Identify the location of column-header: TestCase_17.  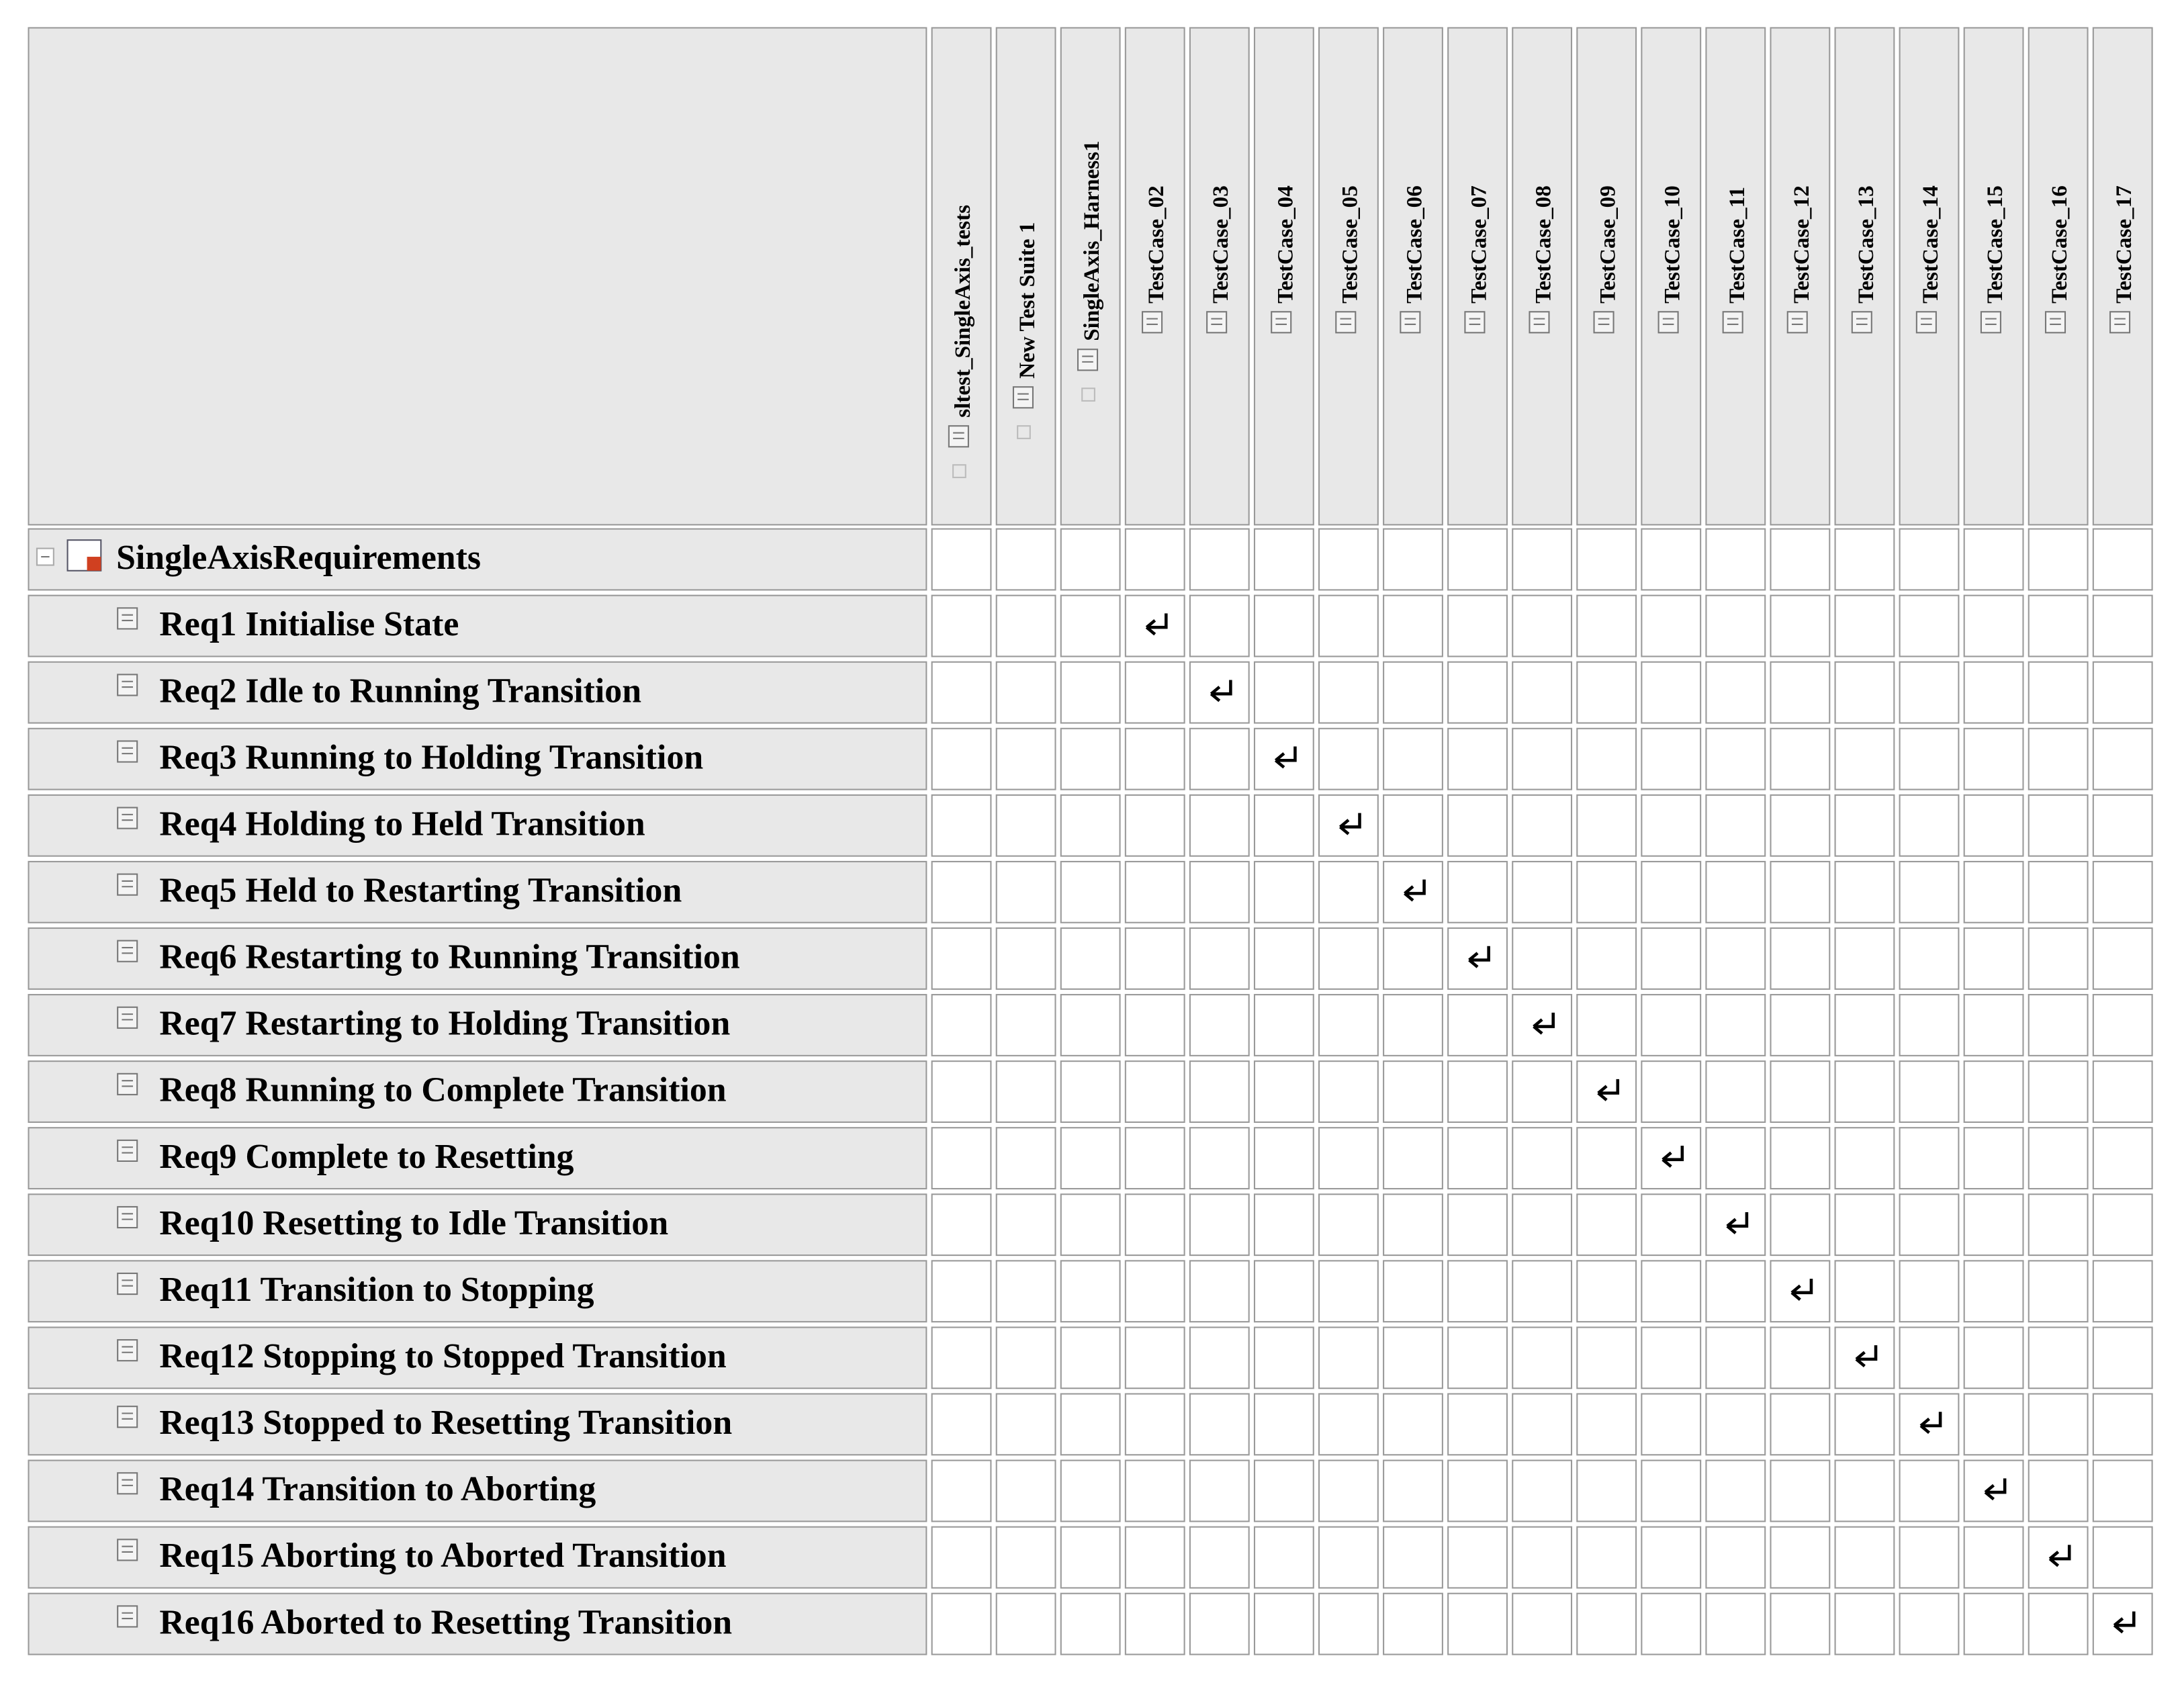
(2123, 244).